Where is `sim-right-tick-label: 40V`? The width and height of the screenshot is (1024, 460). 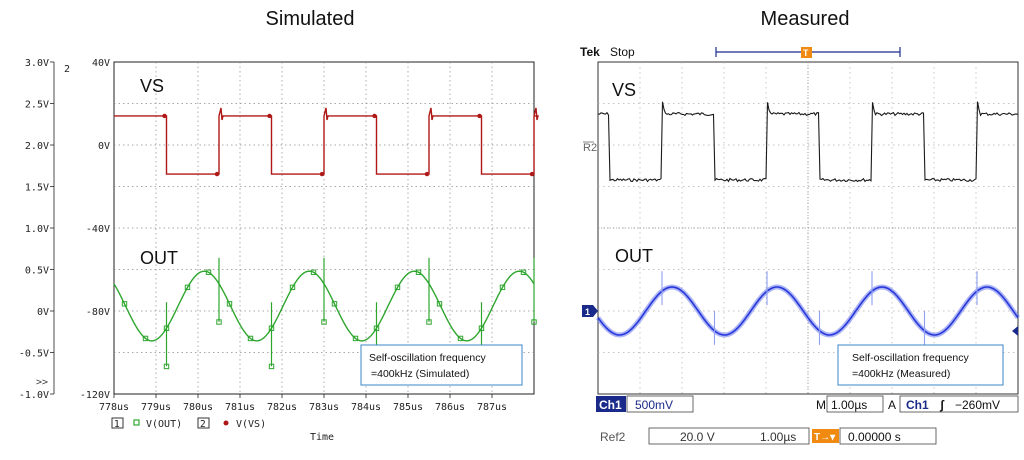 sim-right-tick-label: 40V is located at coordinates (101, 63).